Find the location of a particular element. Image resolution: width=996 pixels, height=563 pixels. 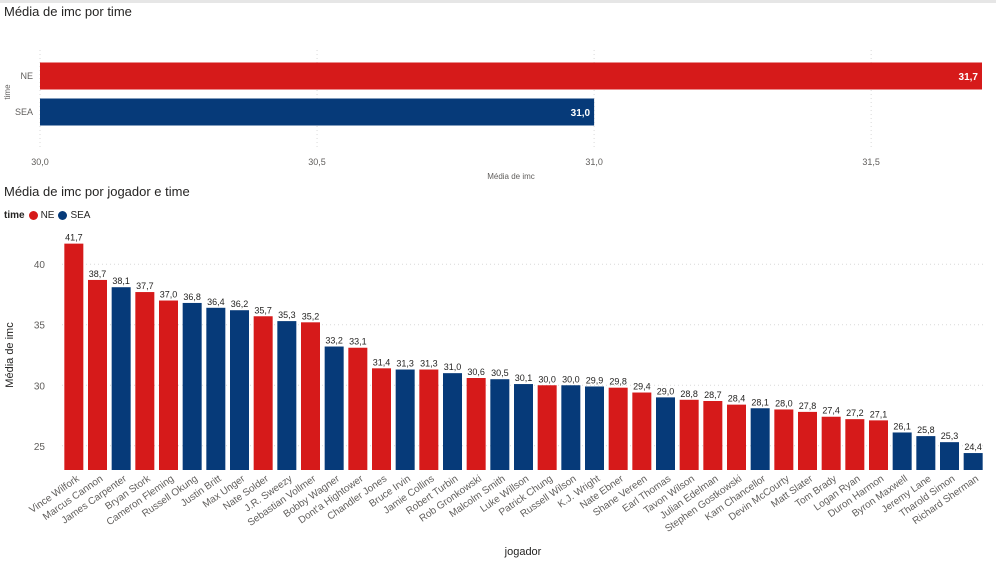

bar-value-label: 27,8 is located at coordinates (808, 406).